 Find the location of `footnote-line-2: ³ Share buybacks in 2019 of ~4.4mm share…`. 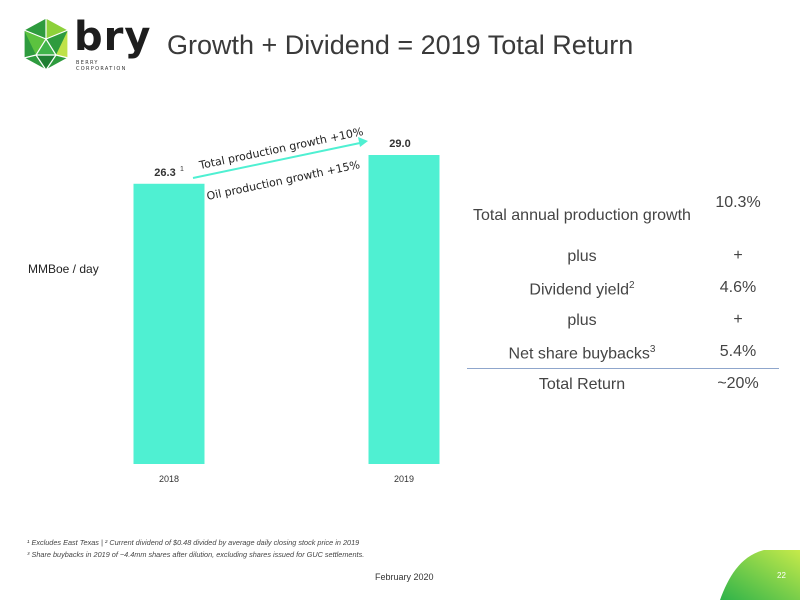

footnote-line-2: ³ Share buybacks in 2019 of ~4.4mm share… is located at coordinates (196, 554).